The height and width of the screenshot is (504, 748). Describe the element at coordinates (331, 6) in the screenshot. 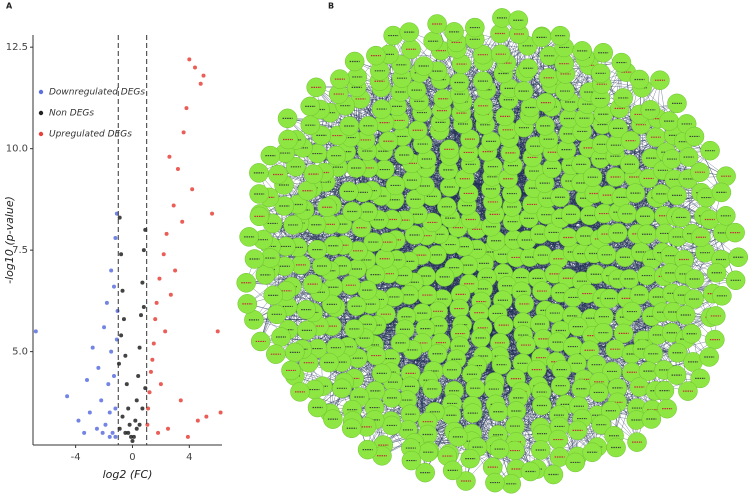

I see `panel-label: B` at that location.